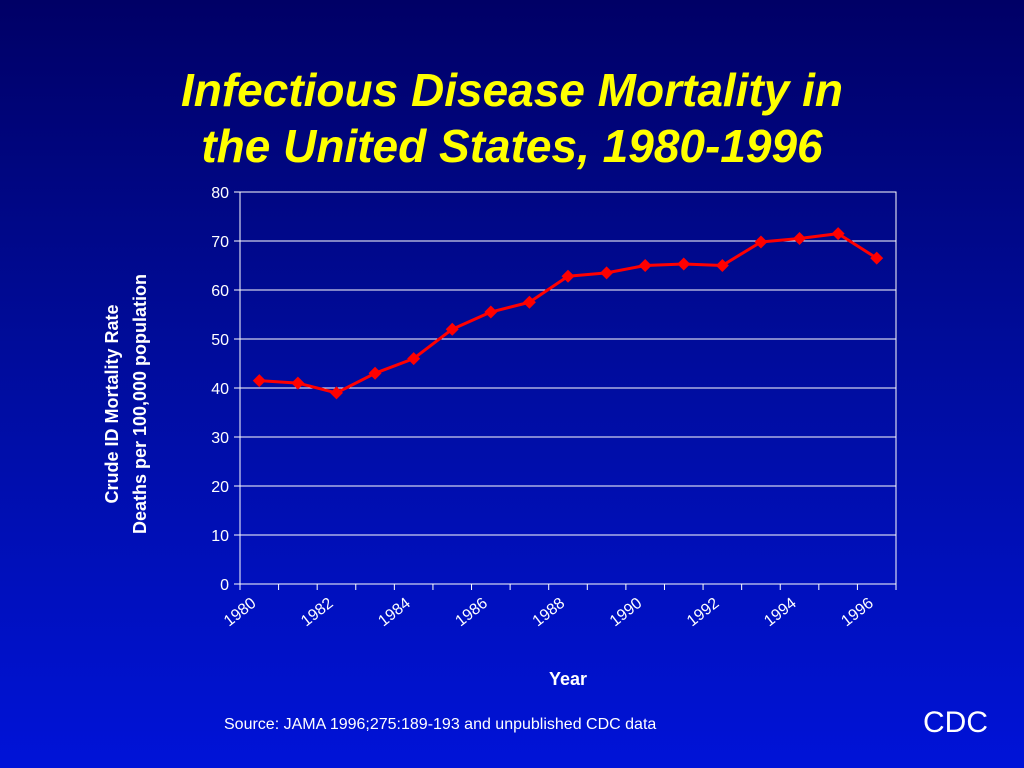 The image size is (1024, 768). I want to click on y-tick-label: 70, so click(220, 242).